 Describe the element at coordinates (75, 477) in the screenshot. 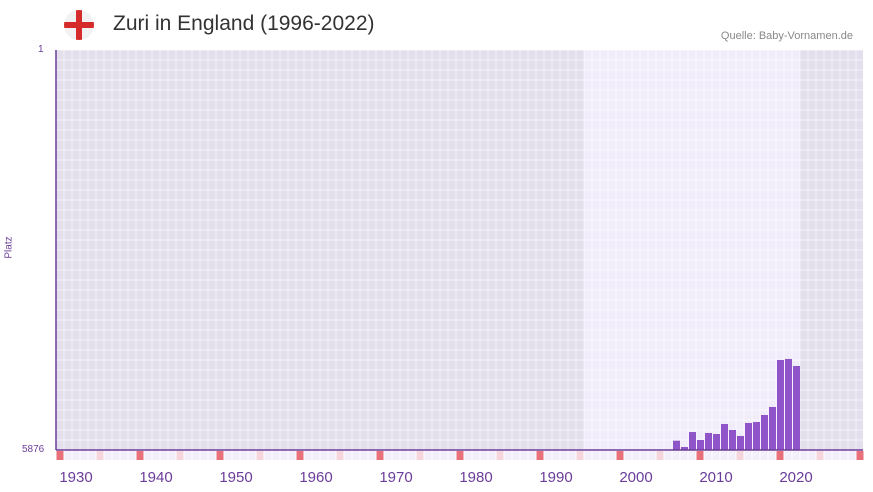

I see `x-tick-1930: 1930` at that location.